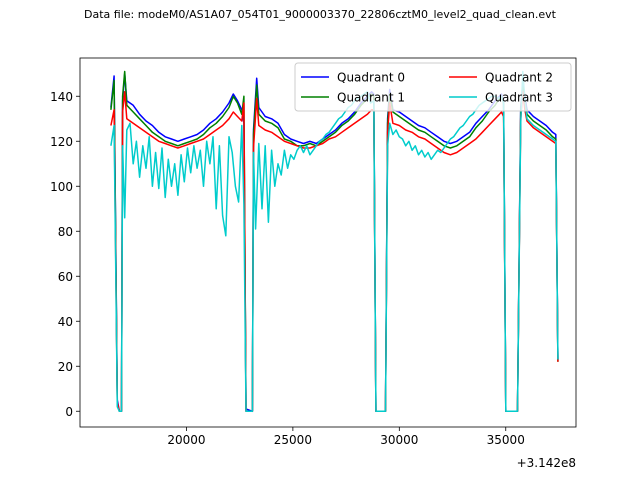  I want to click on legend-box, so click(433, 87).